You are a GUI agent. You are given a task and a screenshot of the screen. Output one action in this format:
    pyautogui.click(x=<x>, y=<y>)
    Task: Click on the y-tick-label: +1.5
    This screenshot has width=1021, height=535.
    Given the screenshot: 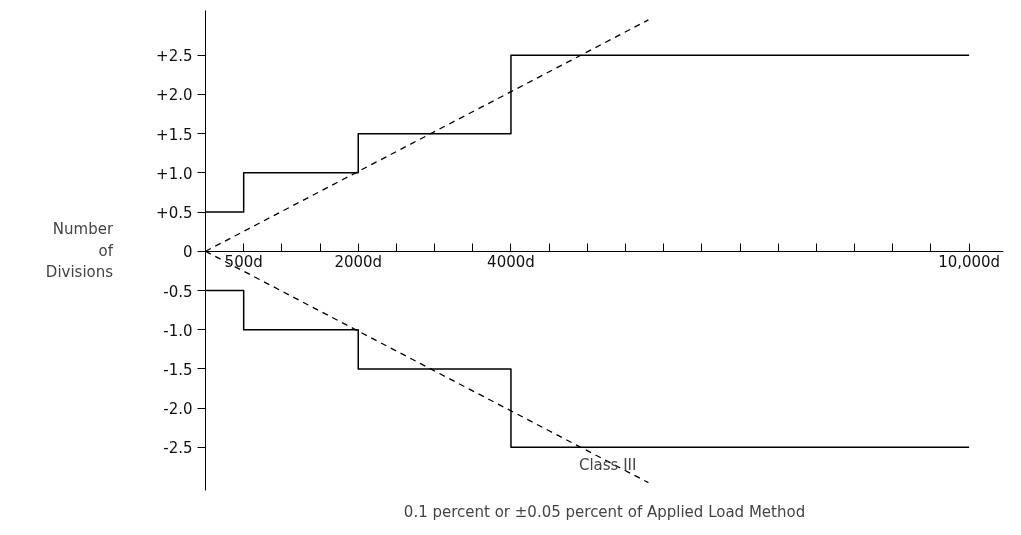 What is the action you would take?
    pyautogui.click(x=174, y=134)
    